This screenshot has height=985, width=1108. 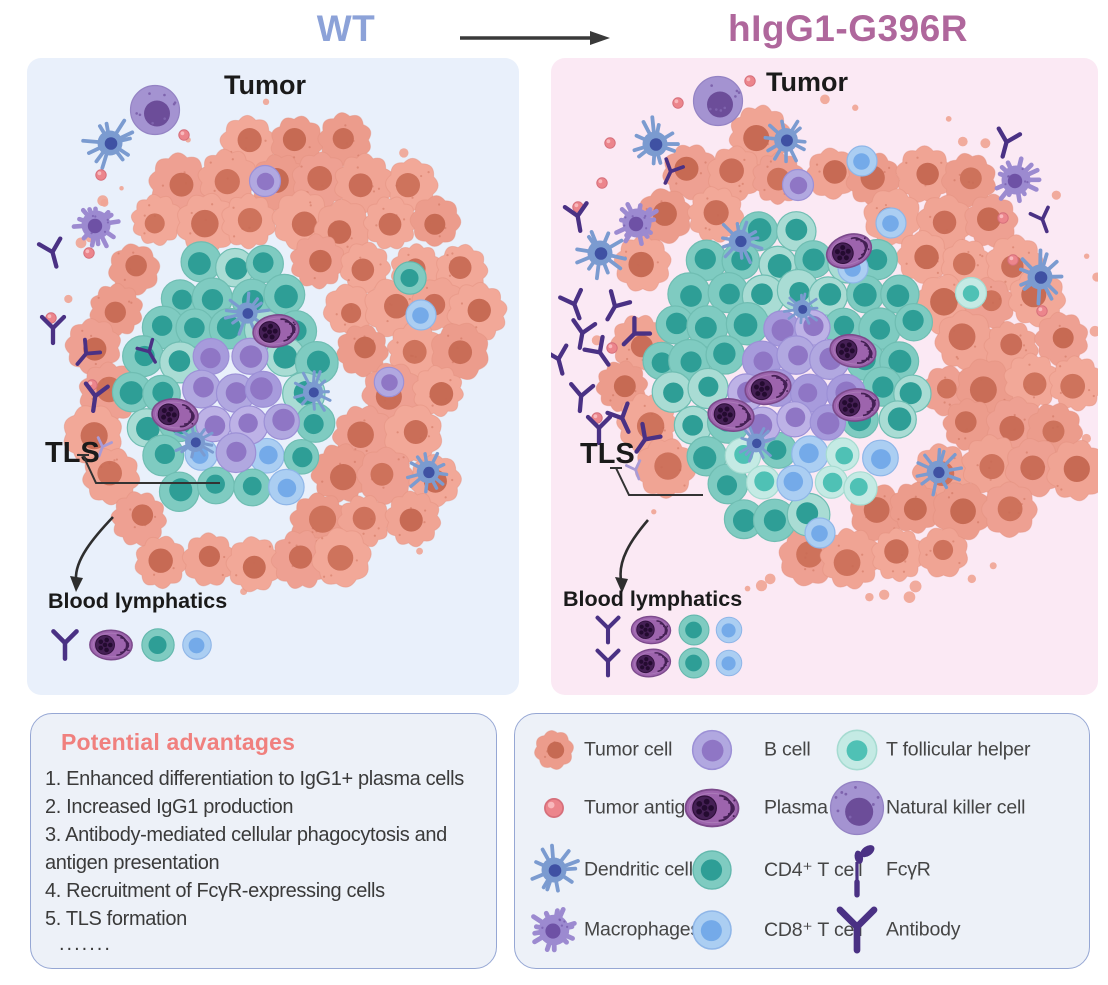 I want to click on fcgr-icon, so click(x=864, y=871).